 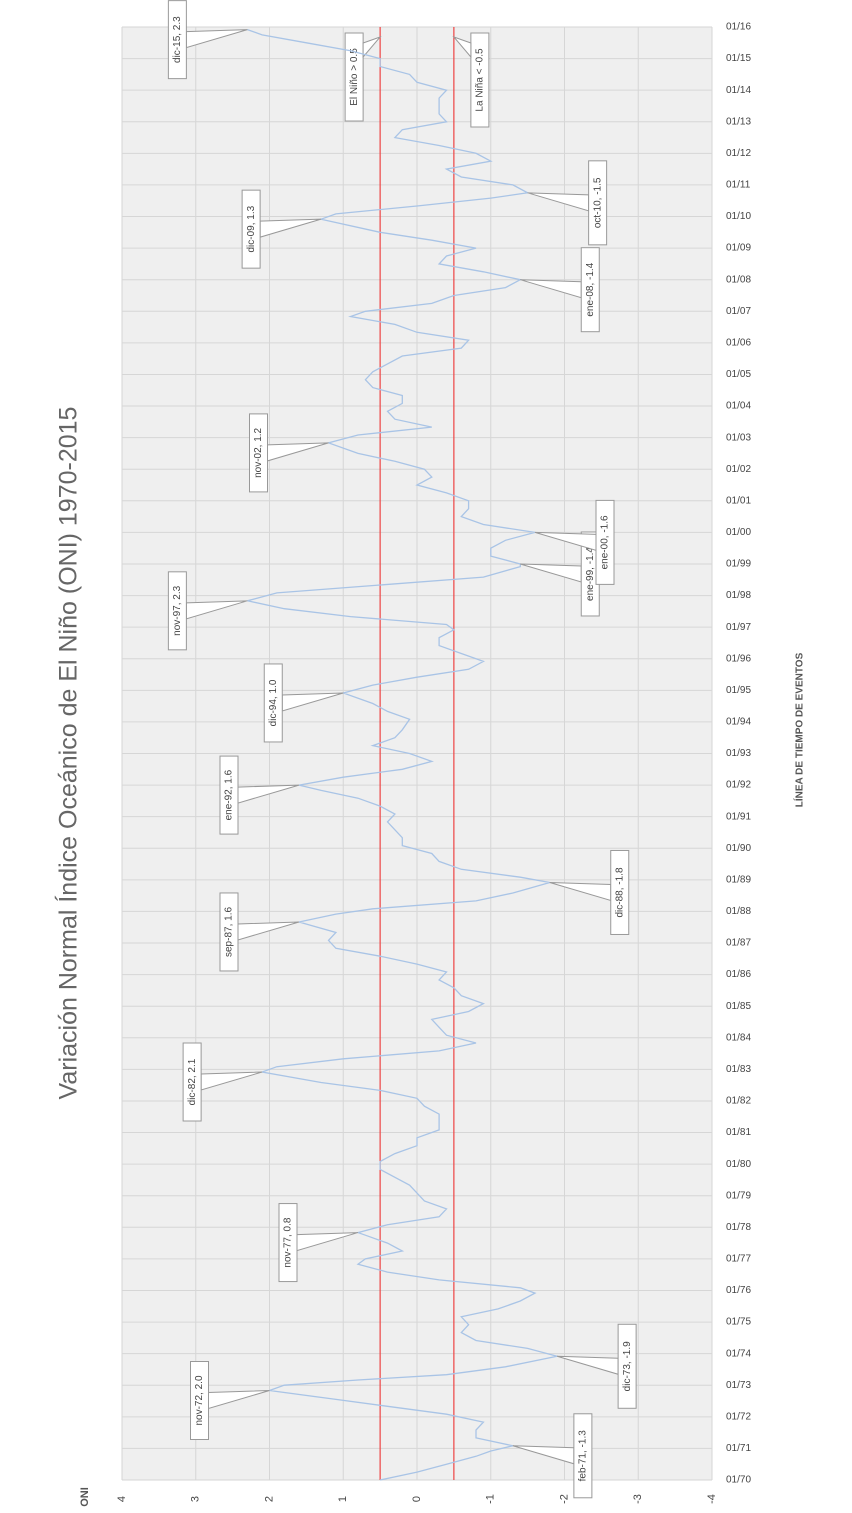 I want to click on callout-label: nov-72, 2.0, so click(x=199, y=1400).